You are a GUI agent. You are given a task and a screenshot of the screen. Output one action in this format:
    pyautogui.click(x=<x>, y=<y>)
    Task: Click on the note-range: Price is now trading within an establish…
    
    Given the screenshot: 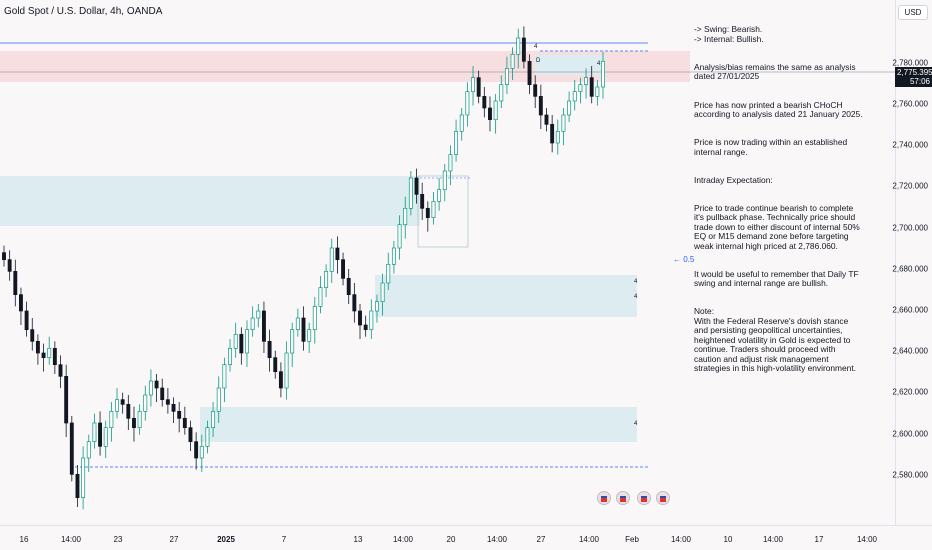 What is the action you would take?
    pyautogui.click(x=771, y=147)
    